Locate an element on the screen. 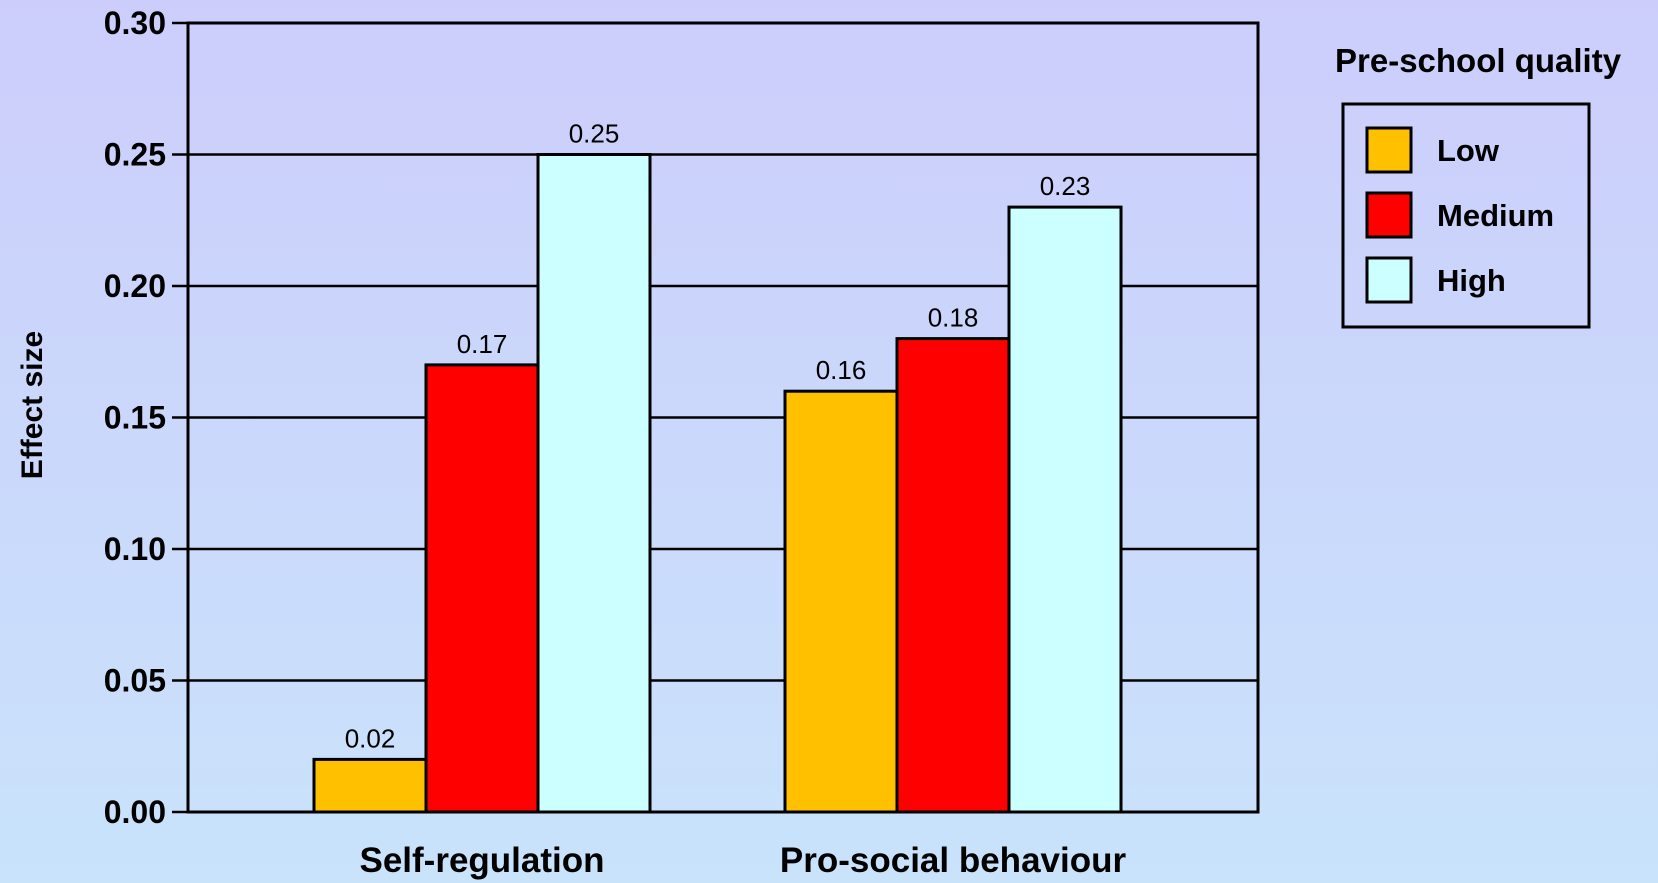 This screenshot has height=883, width=1658. y-tick-label: 0.15 is located at coordinates (135, 418).